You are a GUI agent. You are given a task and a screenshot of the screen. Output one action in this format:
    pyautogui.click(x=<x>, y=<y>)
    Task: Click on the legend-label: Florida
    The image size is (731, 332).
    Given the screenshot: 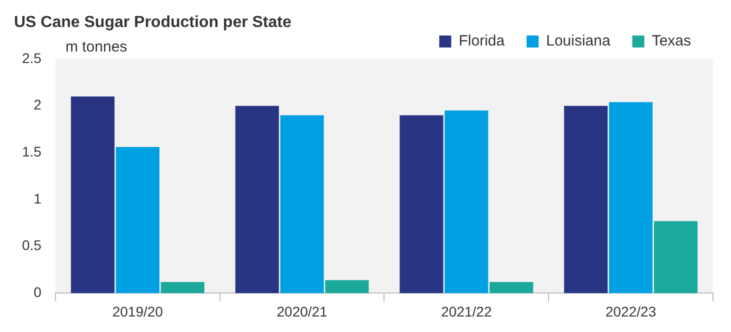 What is the action you would take?
    pyautogui.click(x=482, y=41)
    